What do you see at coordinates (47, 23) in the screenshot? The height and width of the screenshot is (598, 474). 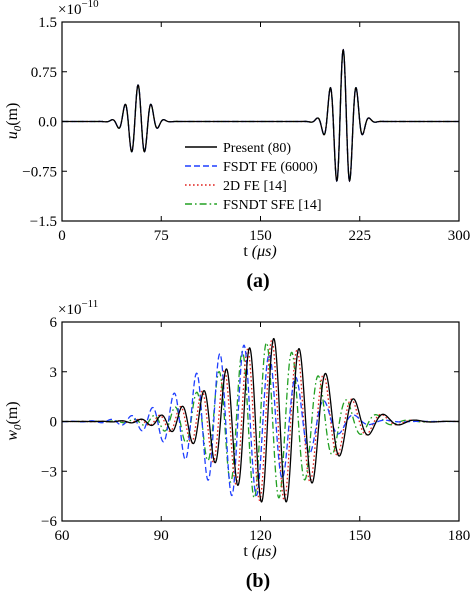 I see `y-tick-label: 1.5` at bounding box center [47, 23].